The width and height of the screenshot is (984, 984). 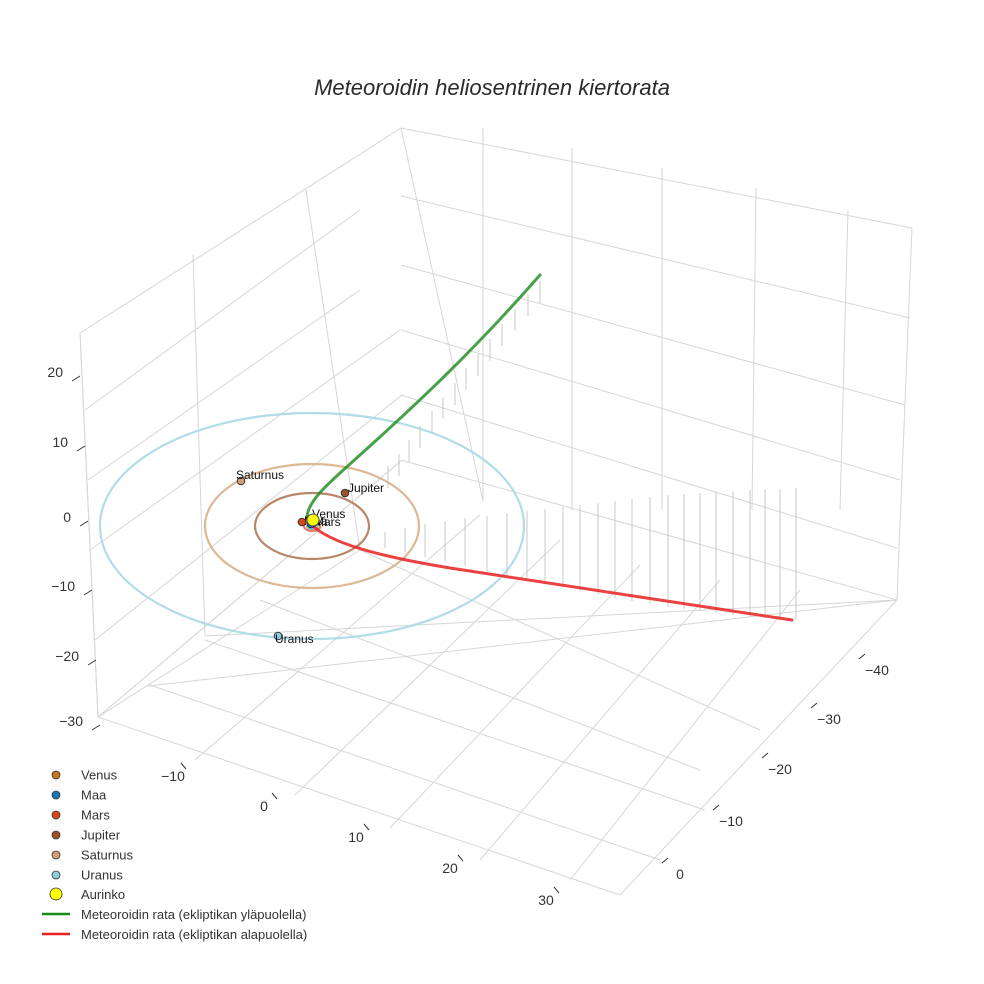 What do you see at coordinates (450, 868) in the screenshot?
I see `x-tick-label: 20` at bounding box center [450, 868].